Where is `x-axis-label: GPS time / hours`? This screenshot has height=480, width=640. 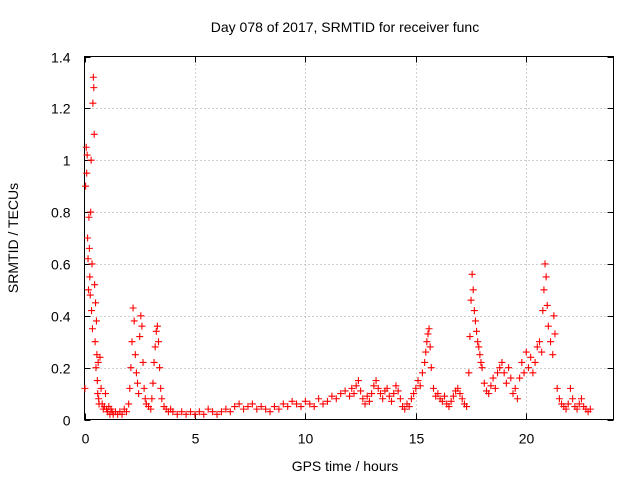
x-axis-label: GPS time / hours is located at coordinates (345, 466).